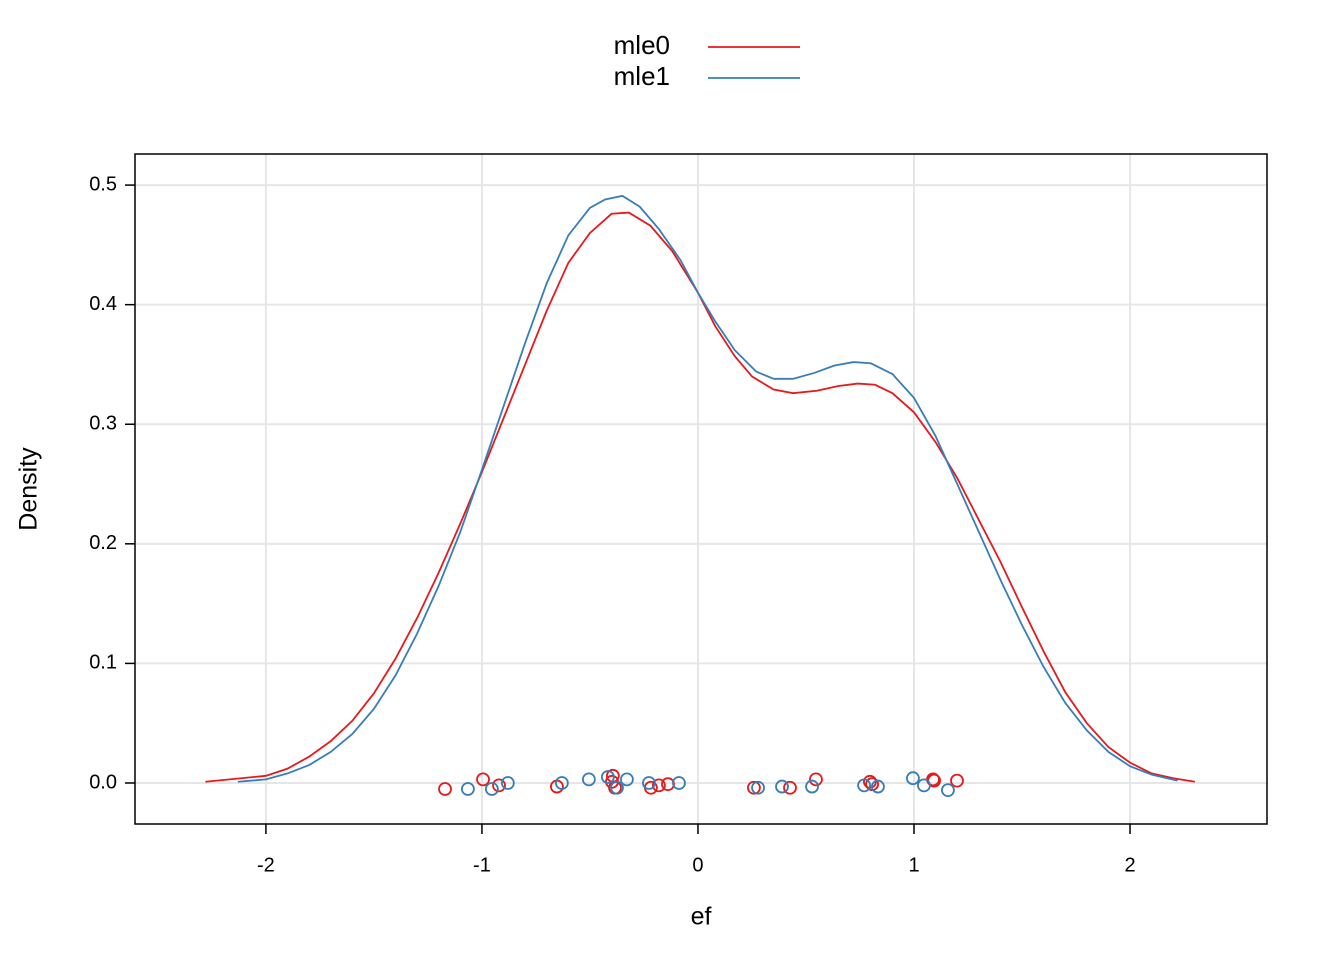  Describe the element at coordinates (103, 663) in the screenshot. I see `y-tick-label: 0.1` at that location.